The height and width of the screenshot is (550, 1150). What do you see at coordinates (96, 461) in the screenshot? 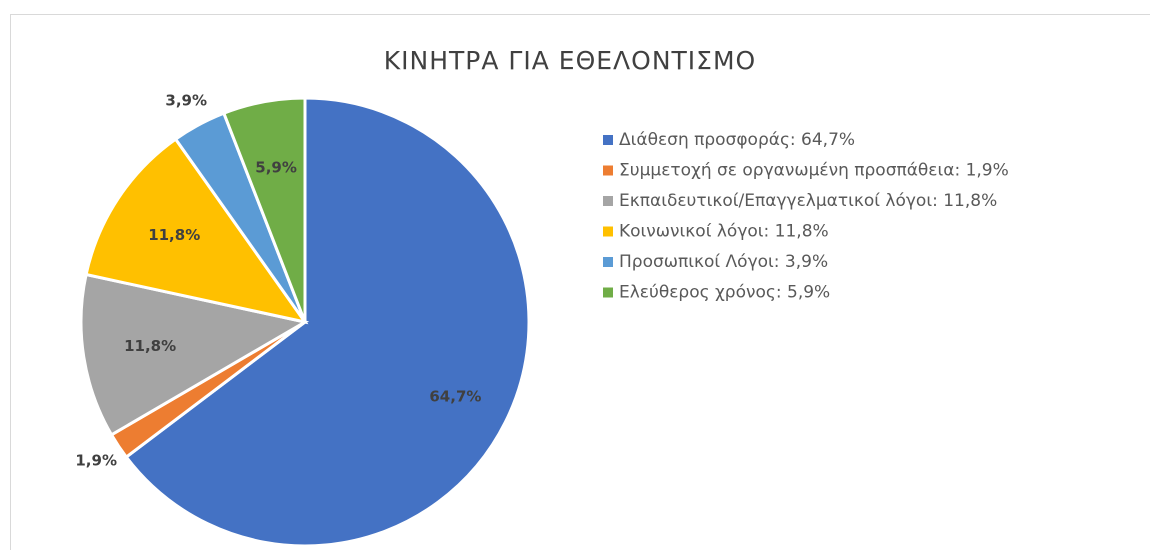
I see `data-label: 1,9%` at bounding box center [96, 461].